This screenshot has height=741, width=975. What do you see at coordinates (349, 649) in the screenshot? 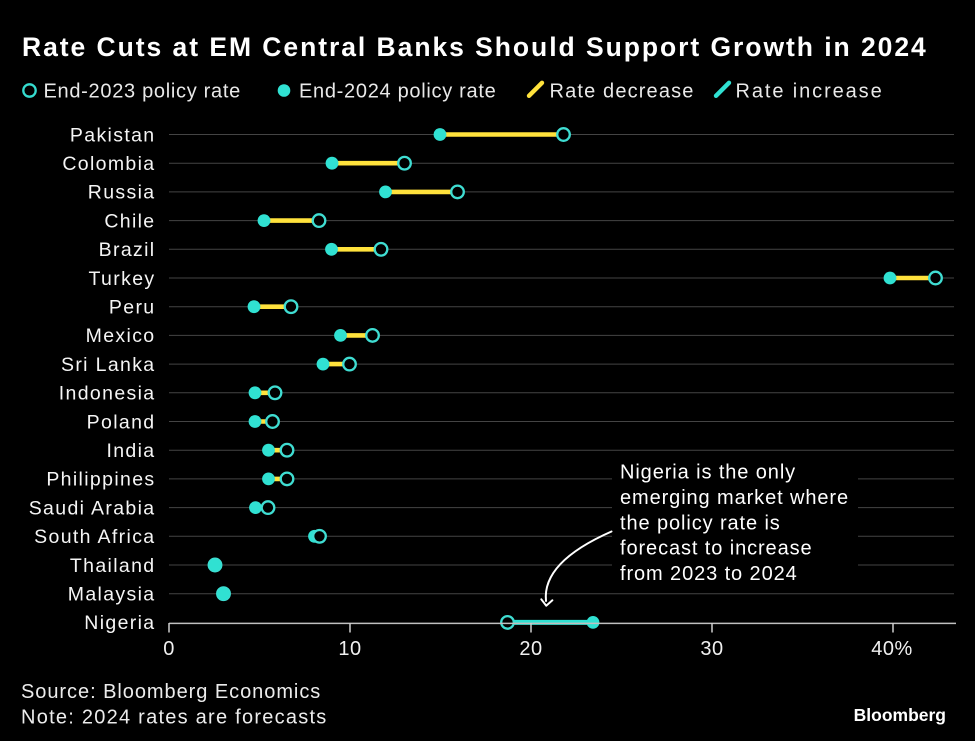
I see `svg-text: 10` at bounding box center [349, 649].